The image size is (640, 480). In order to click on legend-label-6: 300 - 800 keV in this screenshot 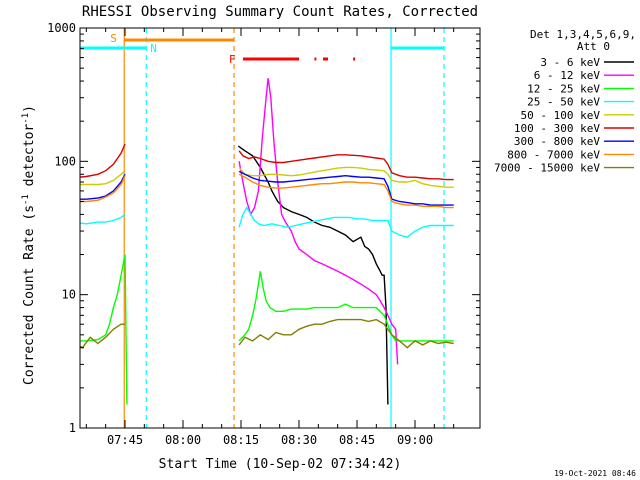, I will do `click(557, 141)`.